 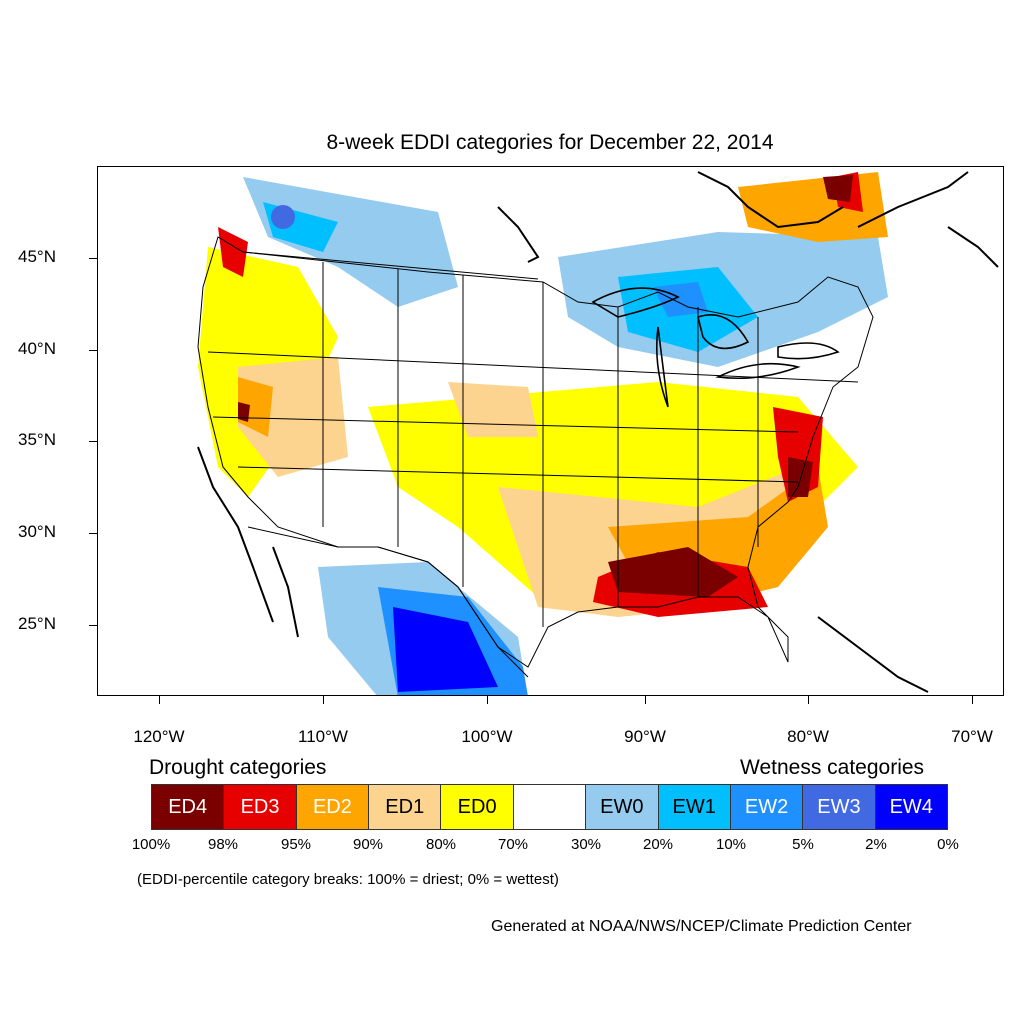 I want to click on wet-area-northwest, so click(x=350, y=242).